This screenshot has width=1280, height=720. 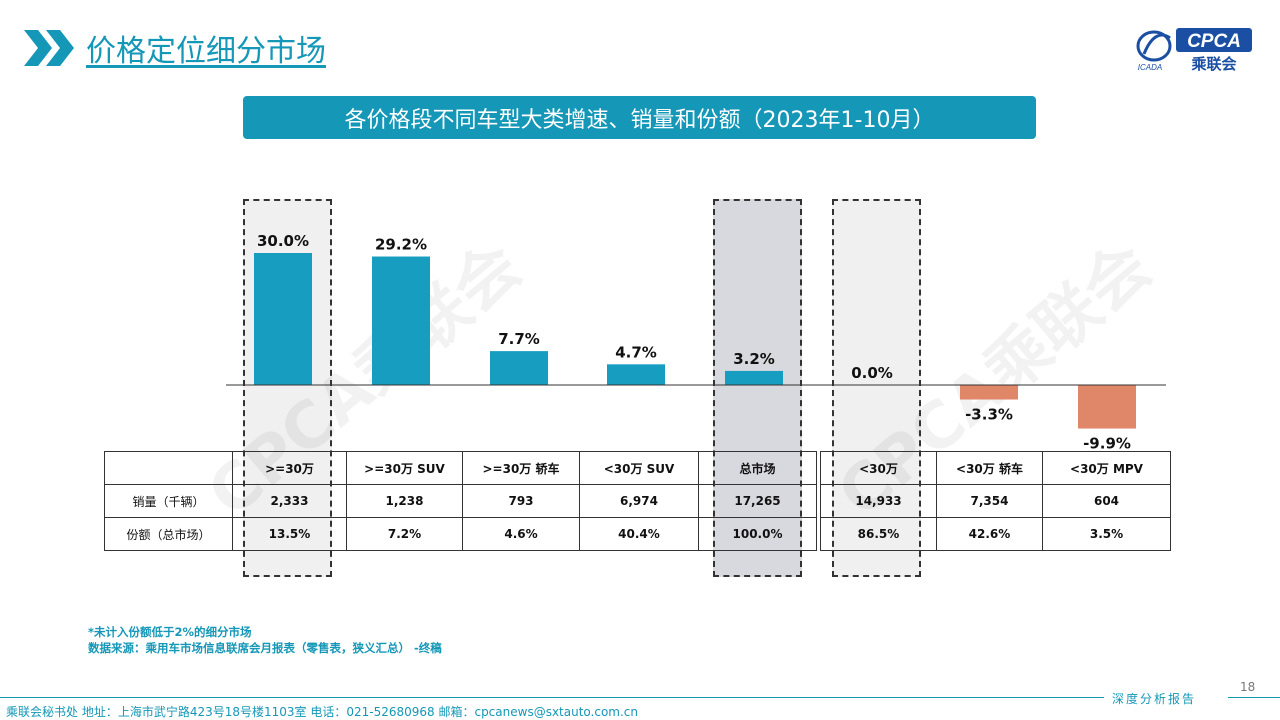 I want to click on cpca-logo: CPCA 乘联会 ICADA, so click(x=1194, y=50).